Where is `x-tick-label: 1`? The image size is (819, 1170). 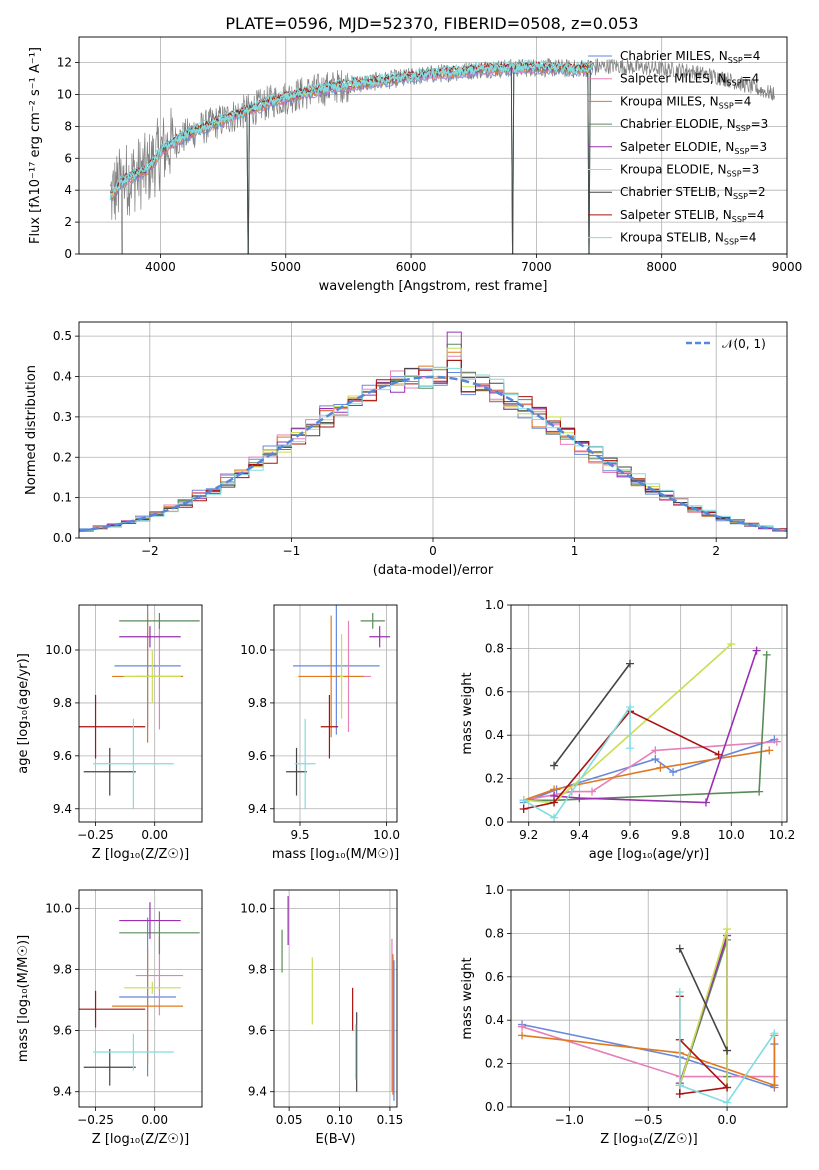 x-tick-label: 1 is located at coordinates (575, 551).